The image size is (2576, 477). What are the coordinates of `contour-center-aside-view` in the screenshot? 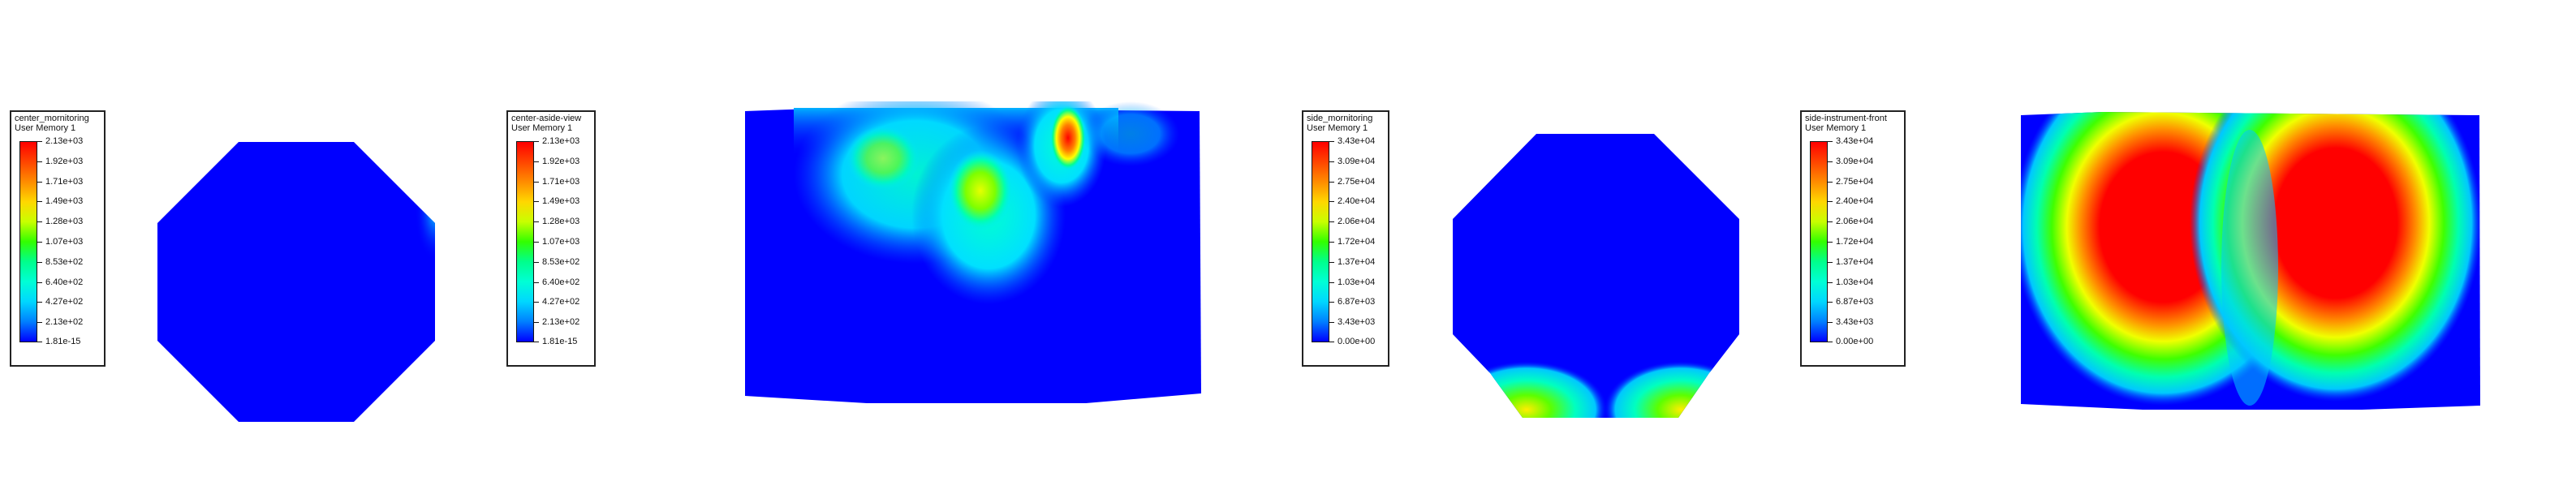 It's located at (973, 252).